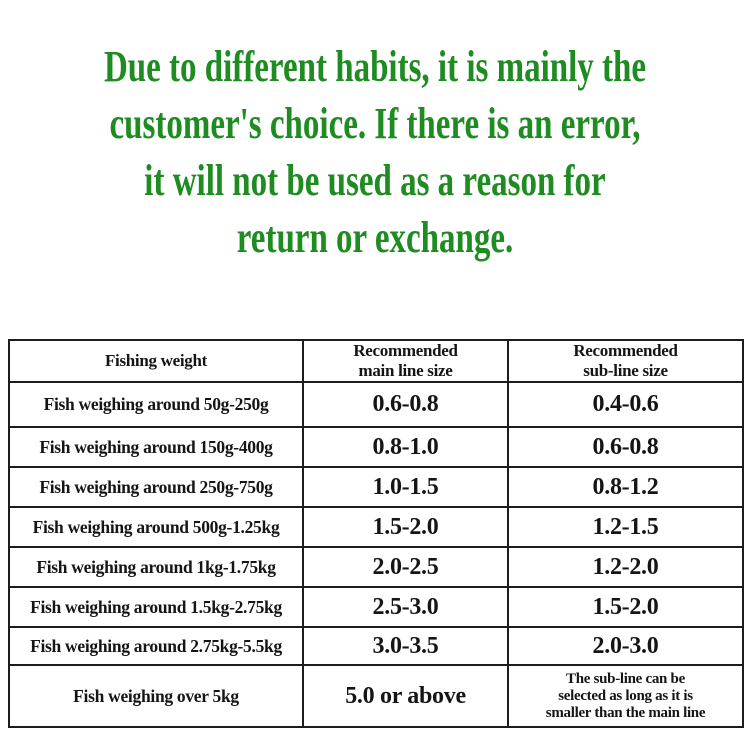  What do you see at coordinates (156, 404) in the screenshot?
I see `weight-cell: Fish weighing around 50g-250g` at bounding box center [156, 404].